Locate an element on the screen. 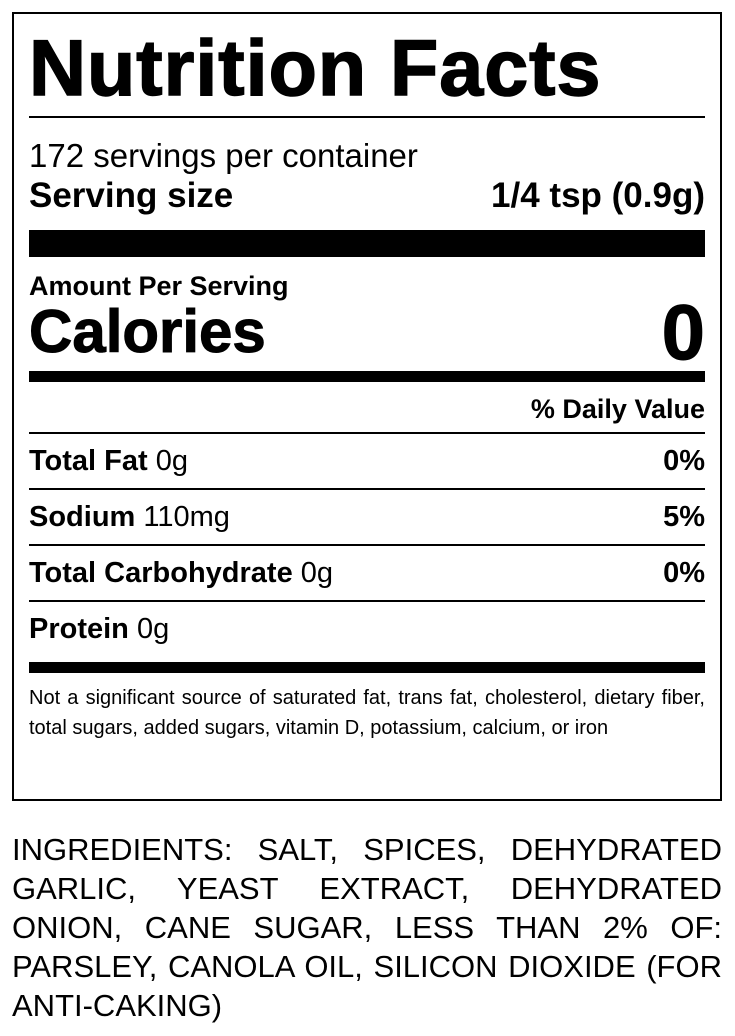 The image size is (735, 1036). thick-bar is located at coordinates (367, 243).